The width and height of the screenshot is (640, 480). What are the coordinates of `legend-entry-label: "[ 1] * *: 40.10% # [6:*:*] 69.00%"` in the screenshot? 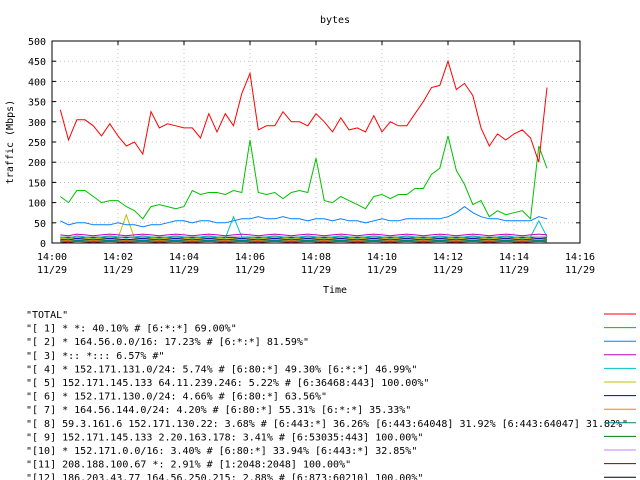 It's located at (131, 329).